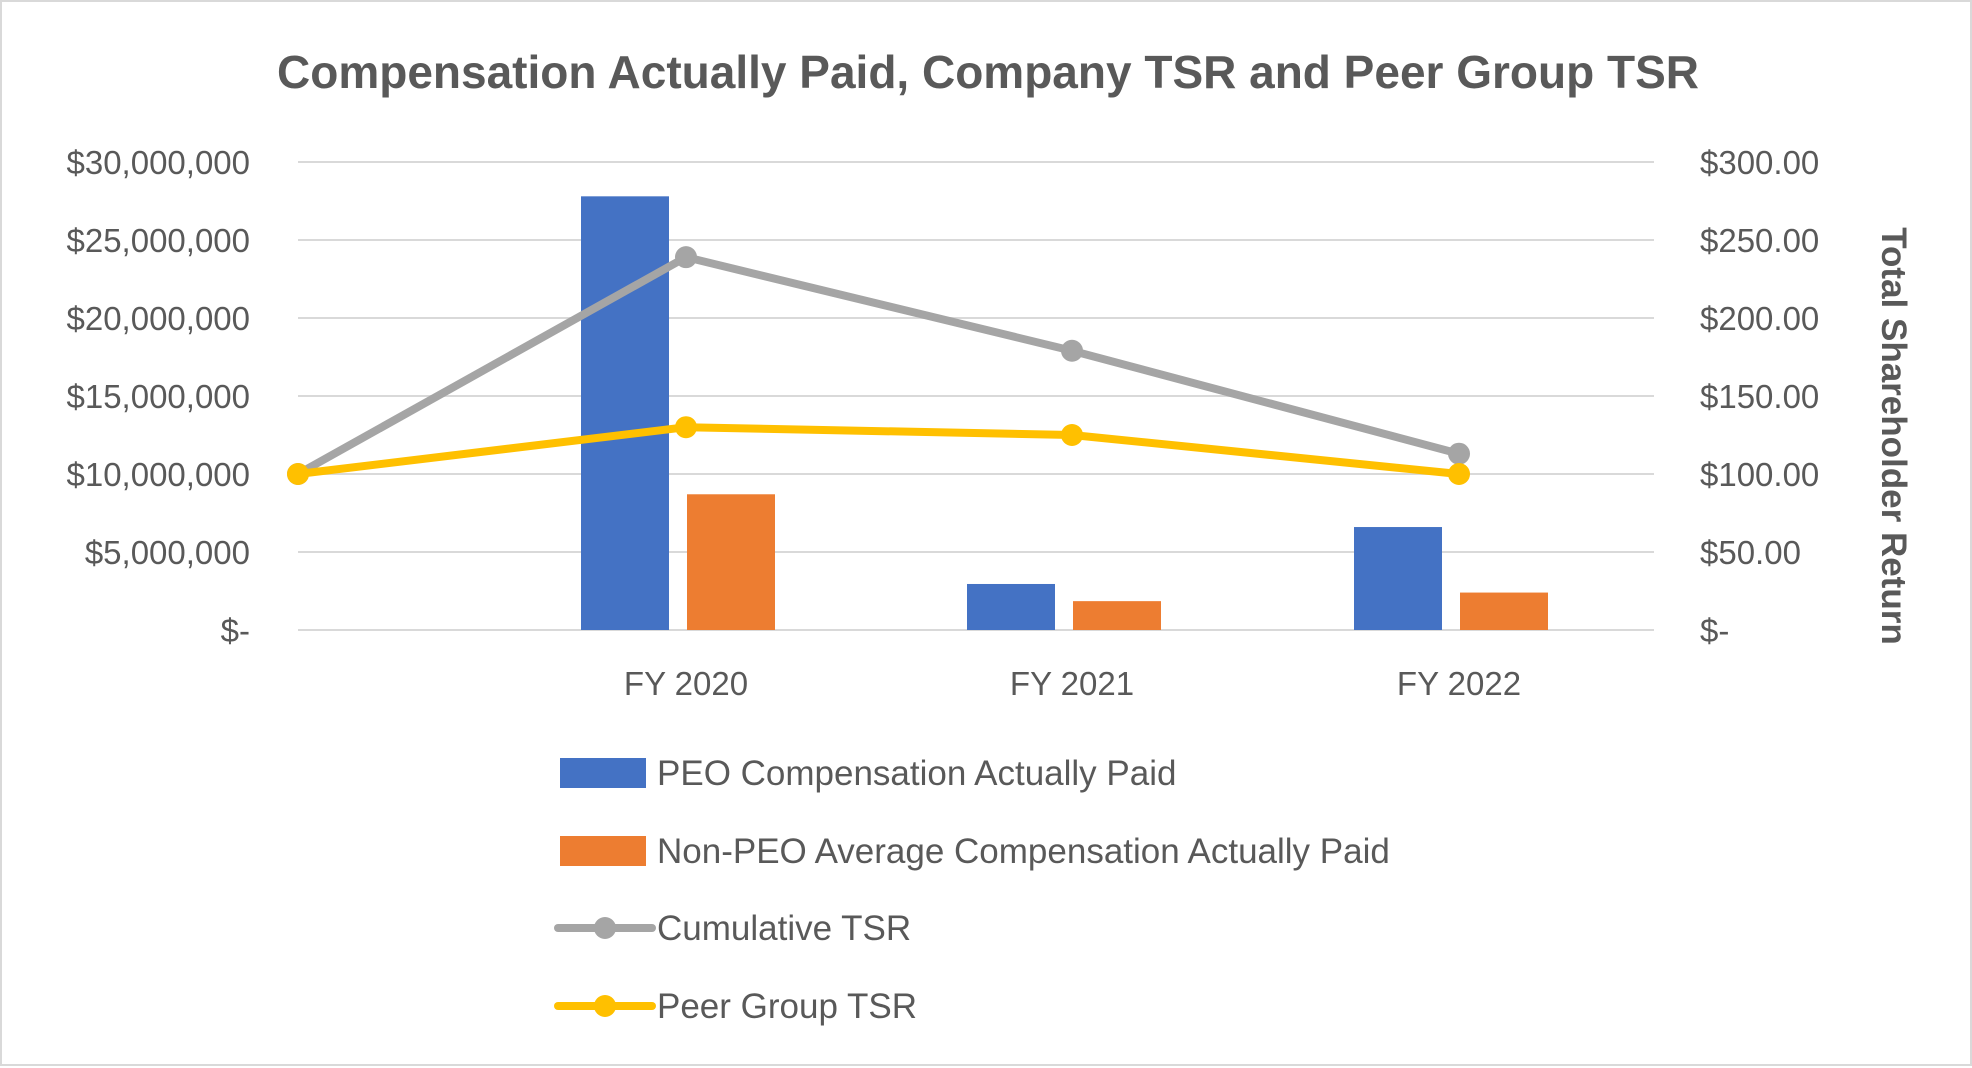 Image resolution: width=1972 pixels, height=1068 pixels. Describe the element at coordinates (1759, 162) in the screenshot. I see `right-tick-label: $300.00` at that location.